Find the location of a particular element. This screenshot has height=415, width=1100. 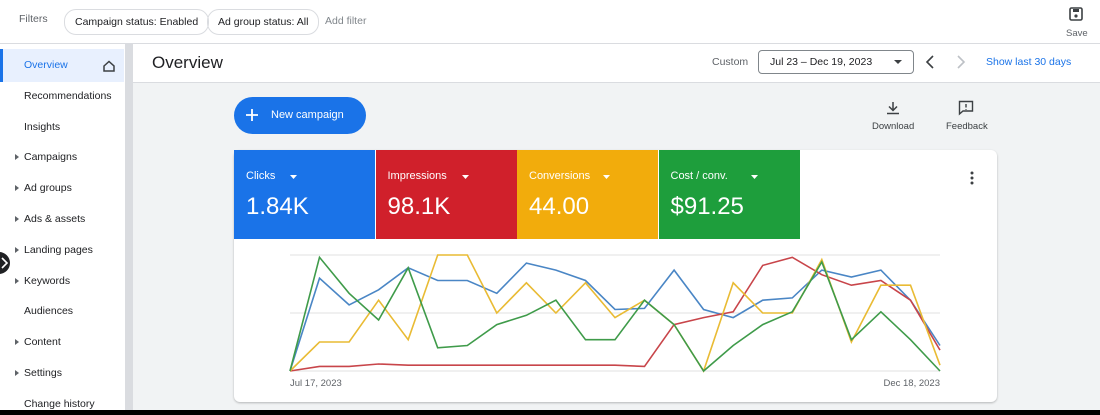

add-filter: Add filter is located at coordinates (346, 21).